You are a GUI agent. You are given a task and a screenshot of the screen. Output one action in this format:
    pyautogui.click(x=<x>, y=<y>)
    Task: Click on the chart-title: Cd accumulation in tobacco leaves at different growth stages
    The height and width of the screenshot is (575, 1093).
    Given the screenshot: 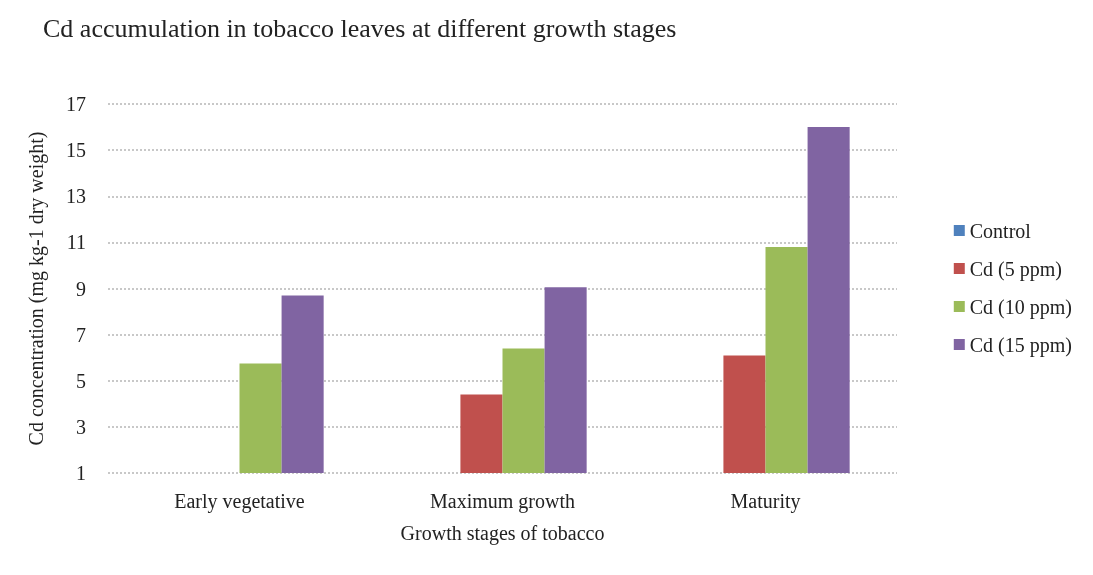 What is the action you would take?
    pyautogui.click(x=360, y=28)
    